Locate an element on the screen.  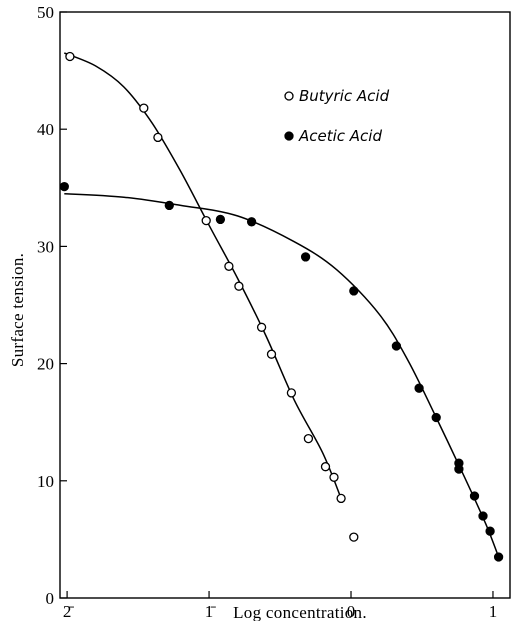
y-tick-label: 20 is located at coordinates (45, 364).